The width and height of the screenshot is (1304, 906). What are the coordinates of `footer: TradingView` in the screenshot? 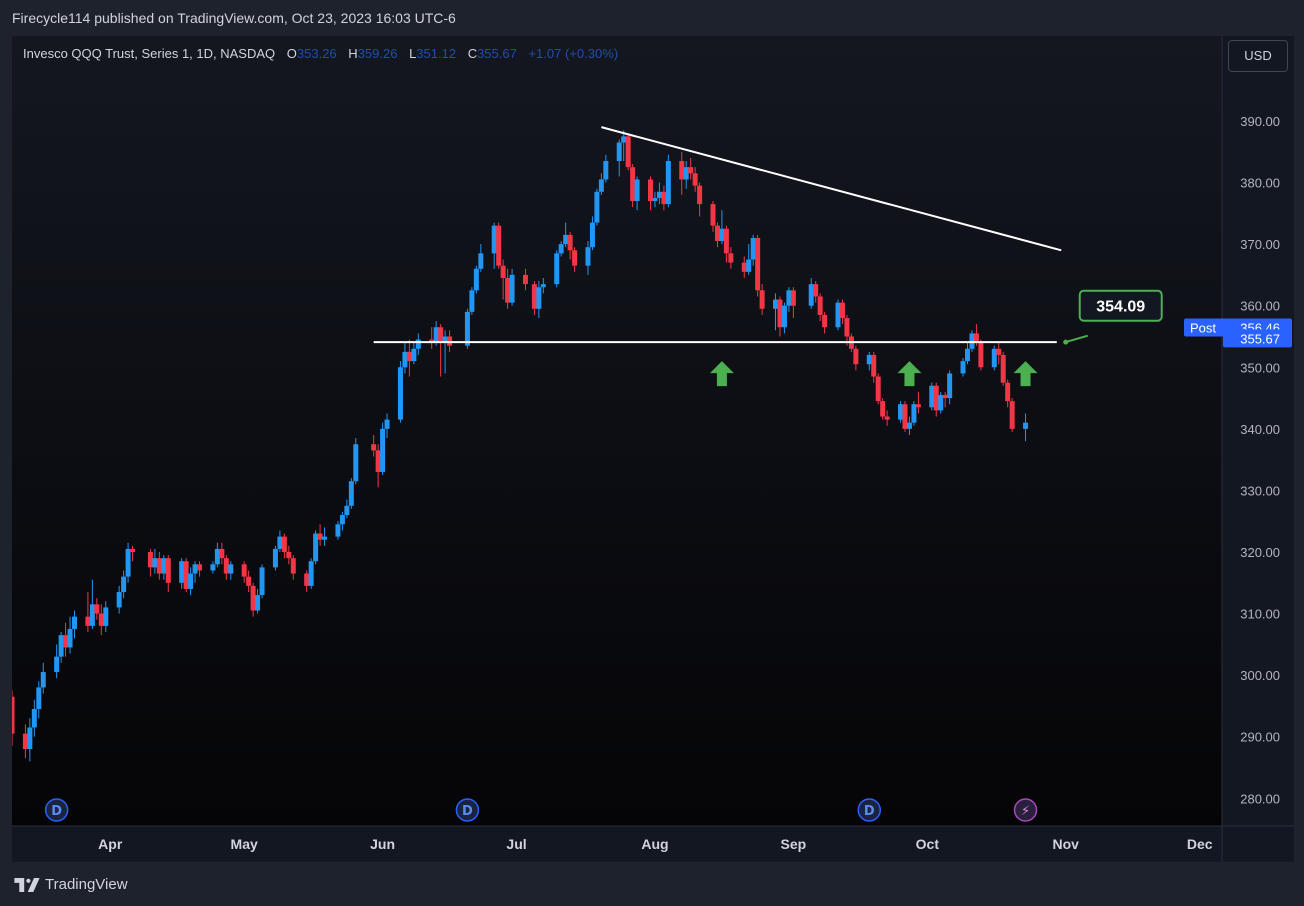 It's located at (652, 884).